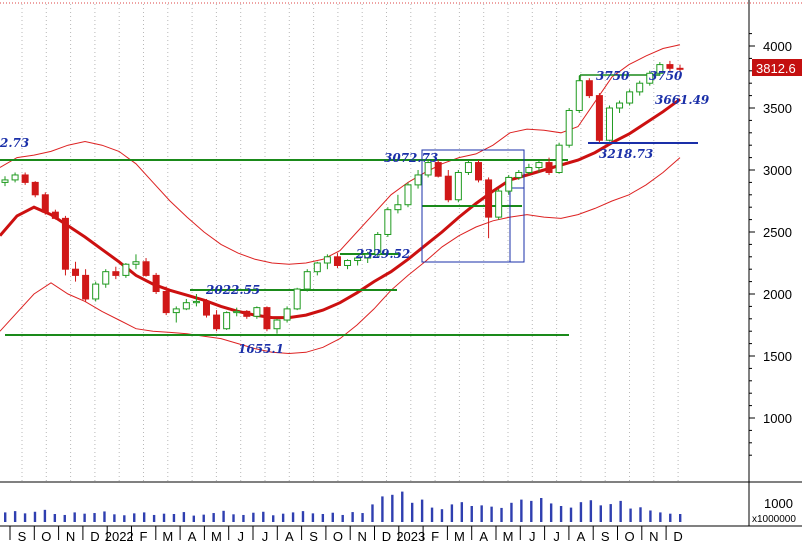  Describe the element at coordinates (313, 536) in the screenshot. I see `time-tick-label: S` at that location.